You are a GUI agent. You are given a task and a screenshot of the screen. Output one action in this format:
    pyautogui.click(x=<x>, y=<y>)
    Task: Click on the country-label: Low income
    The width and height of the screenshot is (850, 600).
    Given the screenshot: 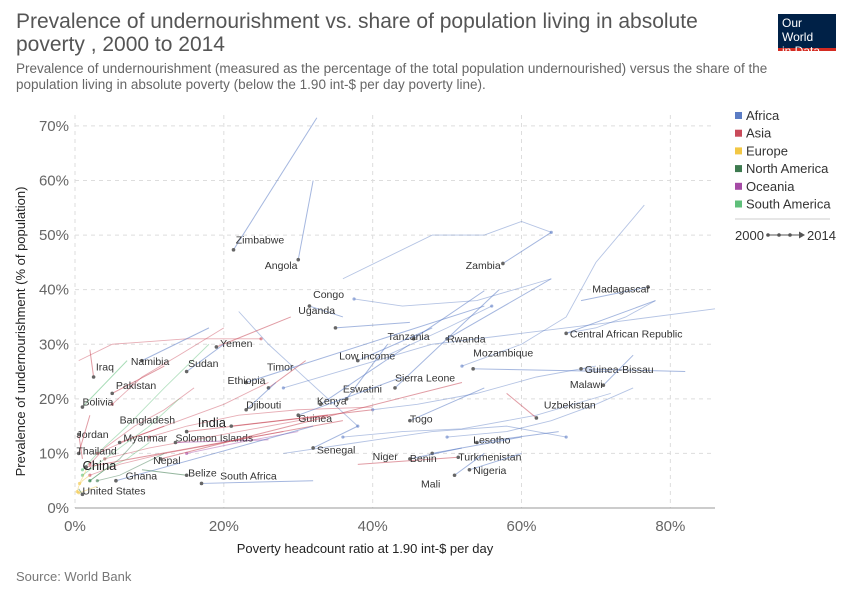 What is the action you would take?
    pyautogui.click(x=367, y=357)
    